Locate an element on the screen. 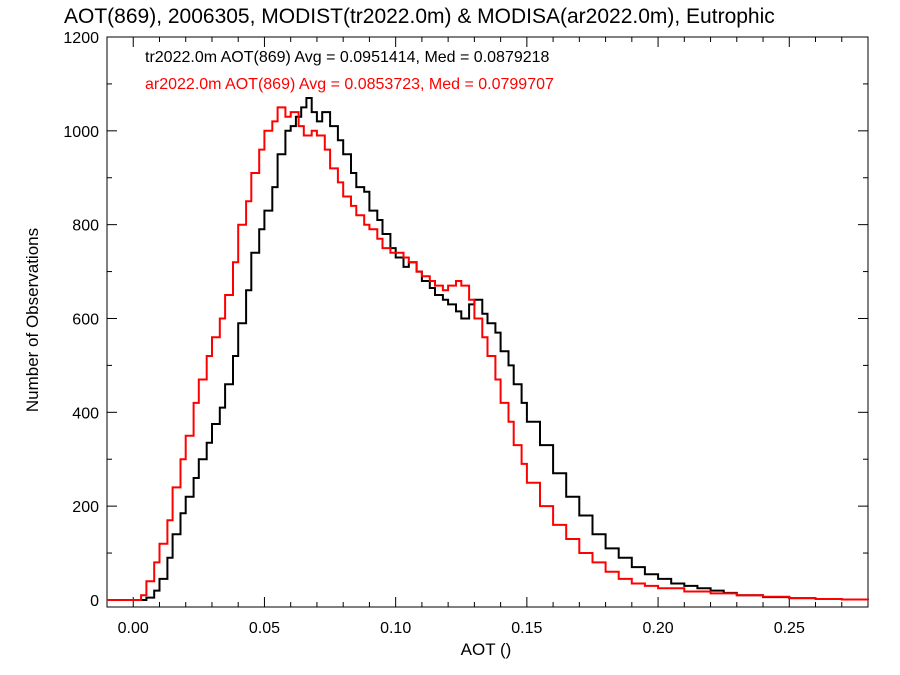  y-tick-label: 200 is located at coordinates (85, 507).